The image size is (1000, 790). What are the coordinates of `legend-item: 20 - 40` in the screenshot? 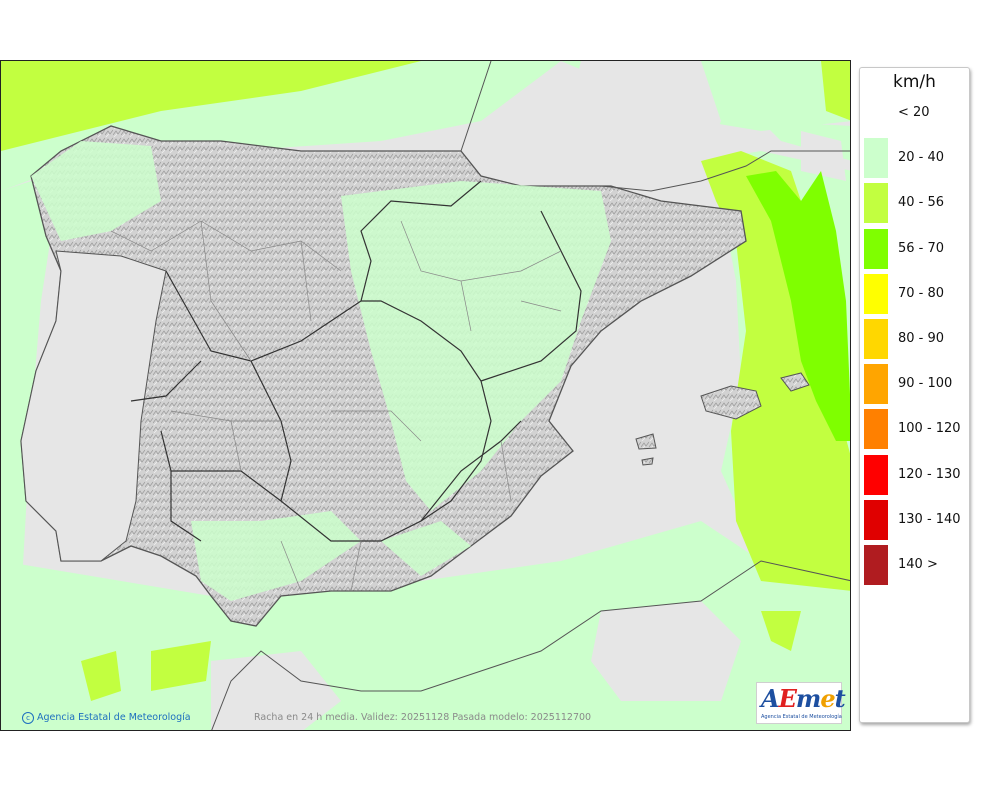 It's located at (915, 158).